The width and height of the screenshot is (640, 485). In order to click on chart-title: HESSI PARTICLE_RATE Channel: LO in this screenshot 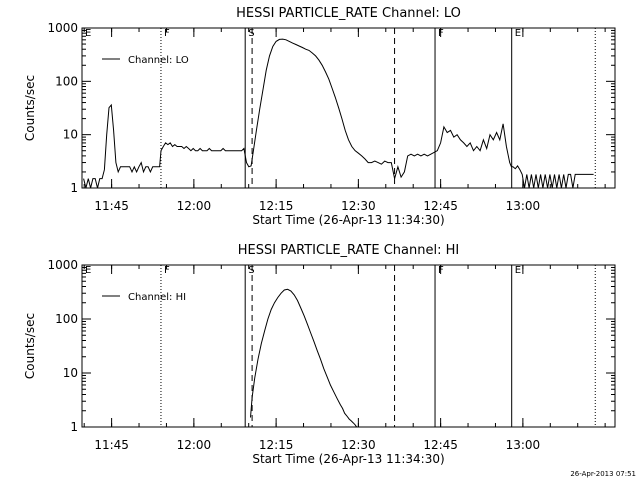, I will do `click(348, 13)`.